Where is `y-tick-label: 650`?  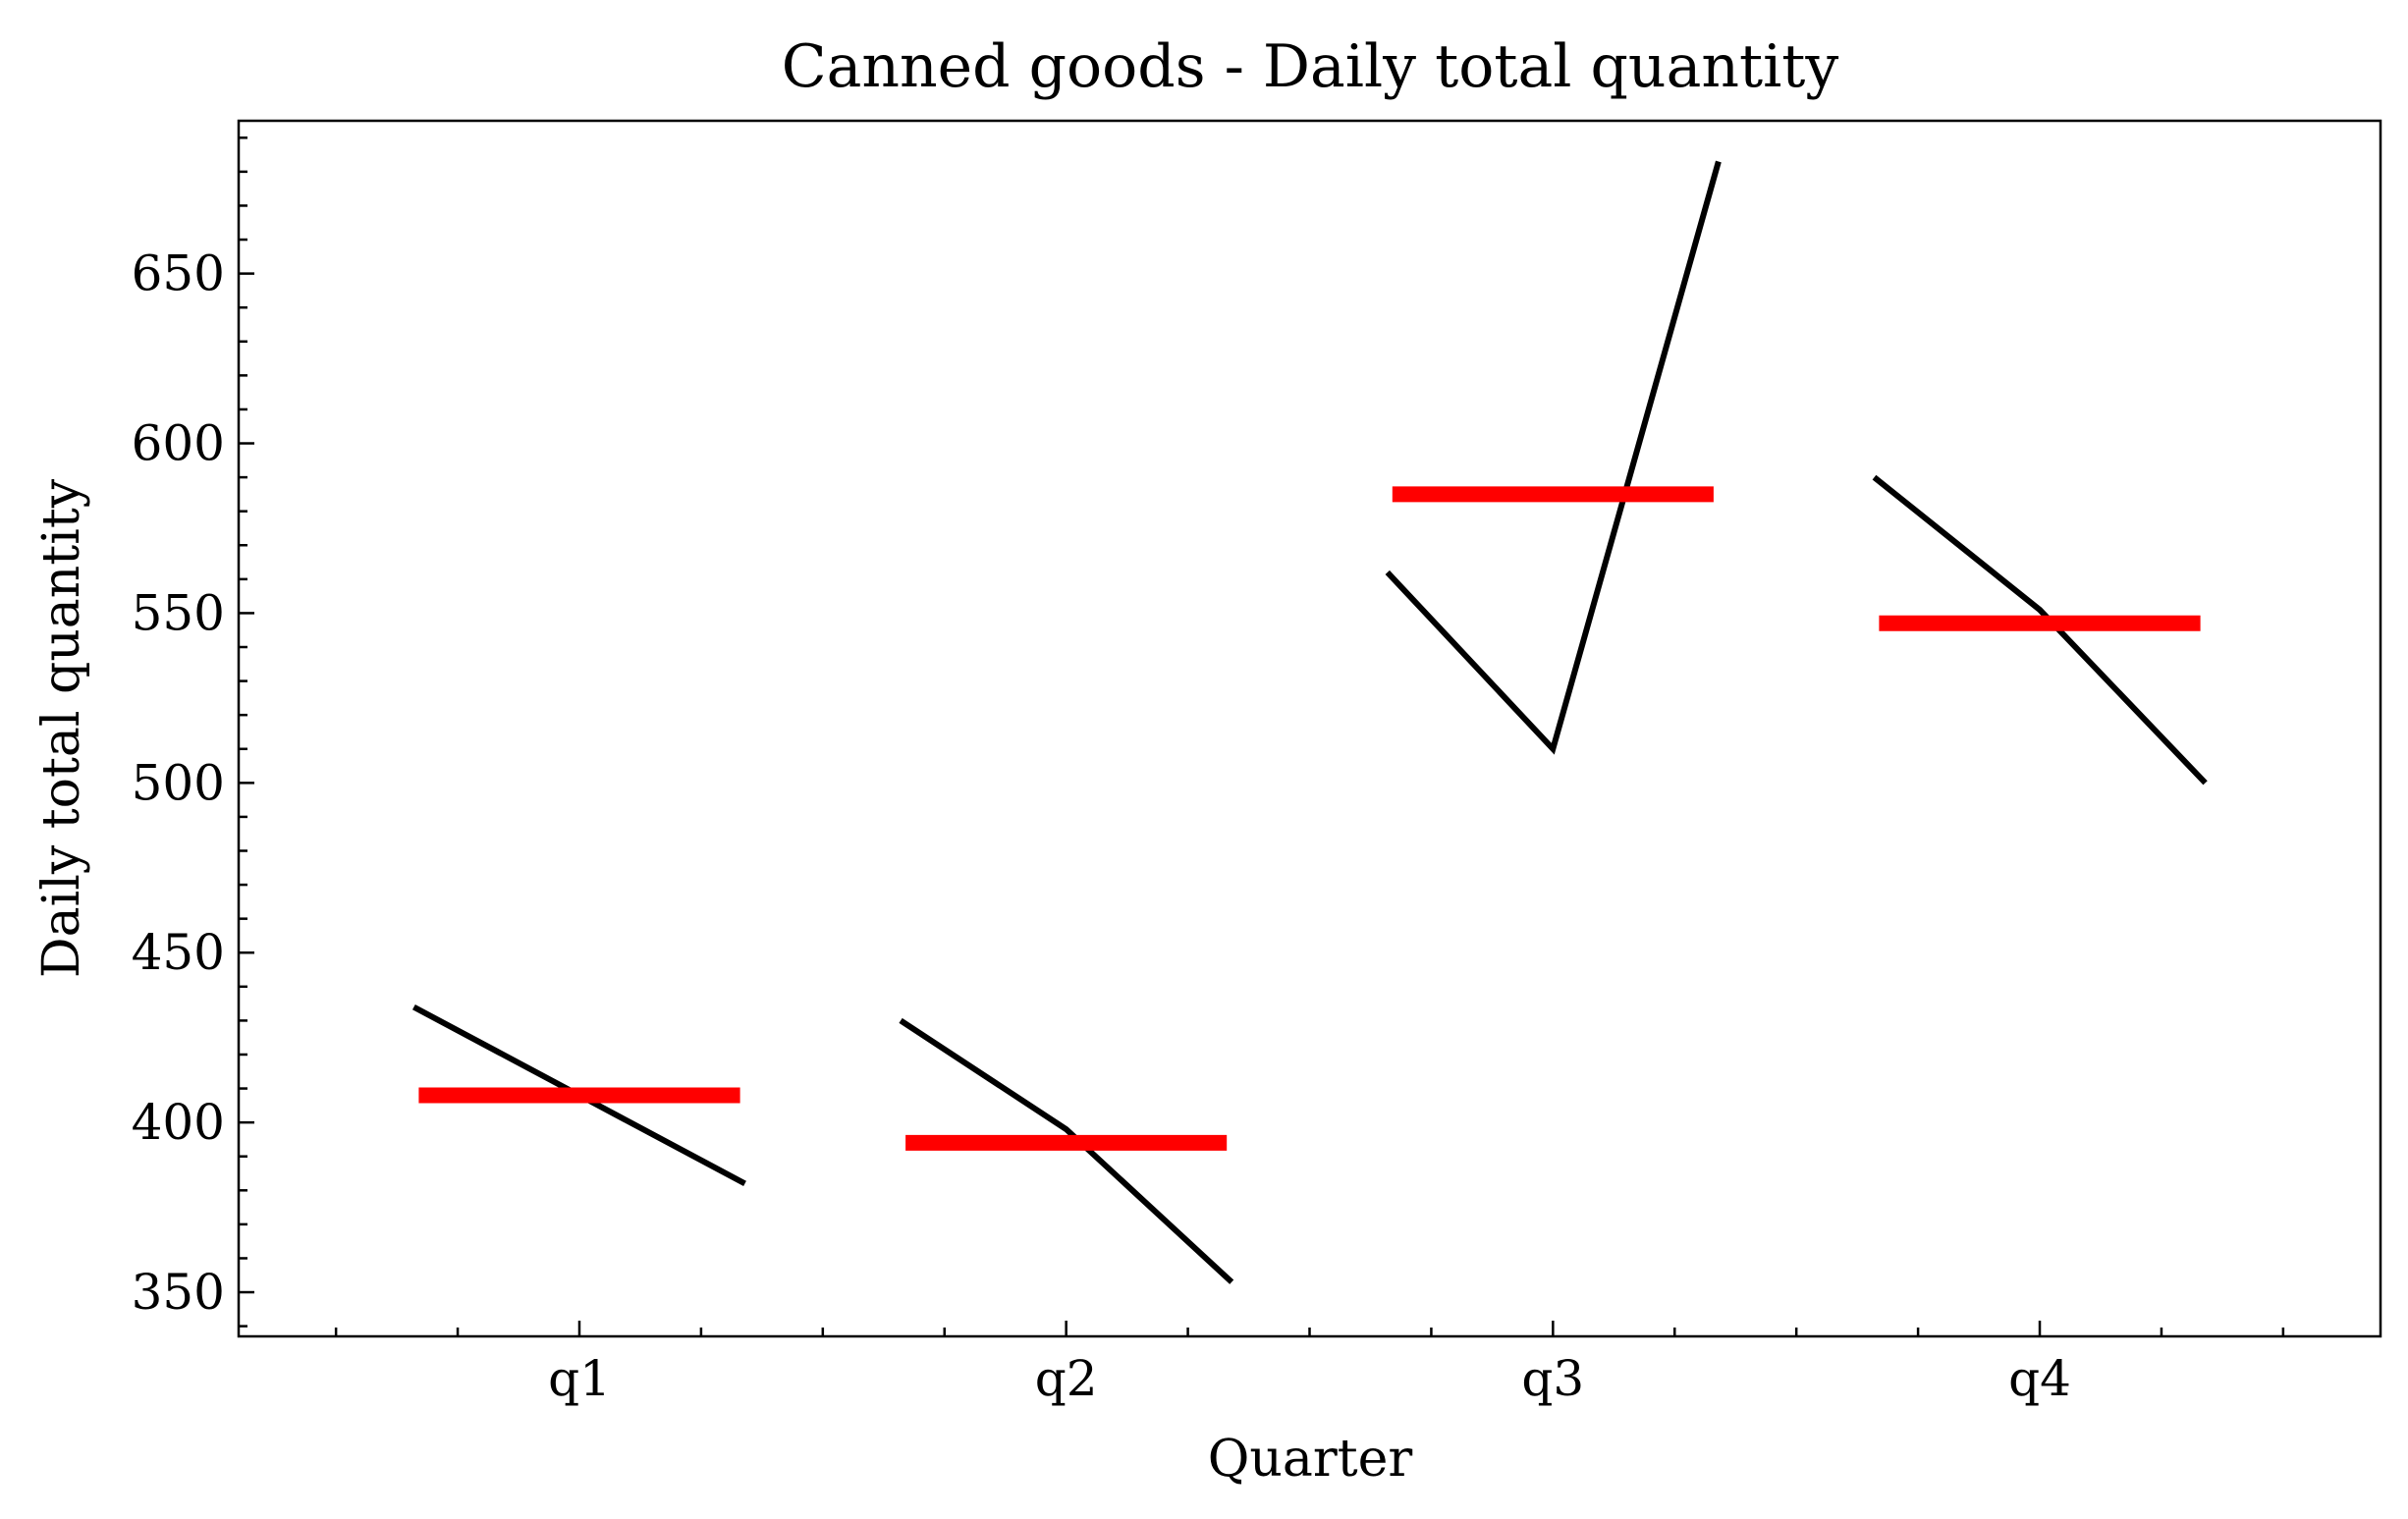 y-tick-label: 650 is located at coordinates (178, 273).